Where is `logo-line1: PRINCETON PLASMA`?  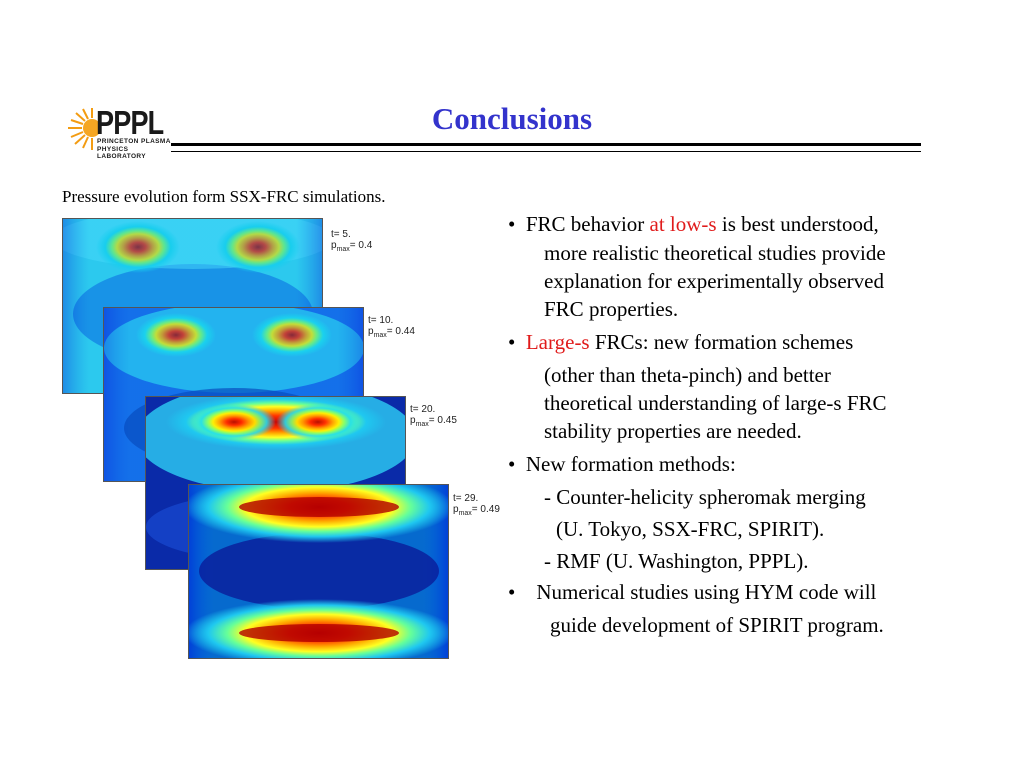 logo-line1: PRINCETON PLASMA is located at coordinates (134, 141).